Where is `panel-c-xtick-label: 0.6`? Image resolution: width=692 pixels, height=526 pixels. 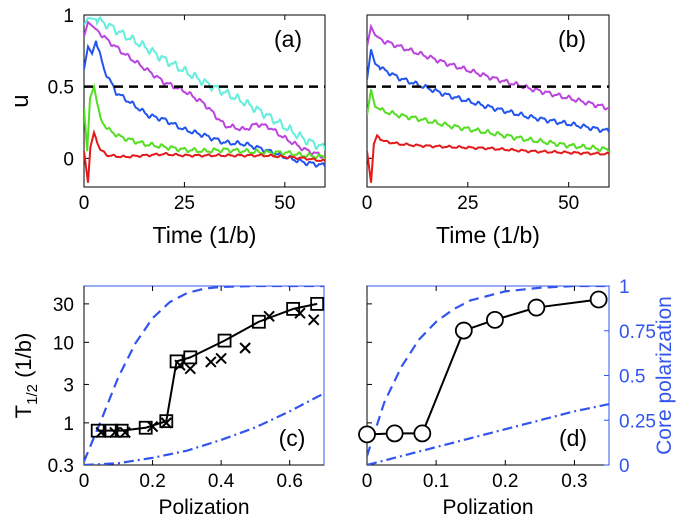
panel-c-xtick-label: 0.6 is located at coordinates (290, 481).